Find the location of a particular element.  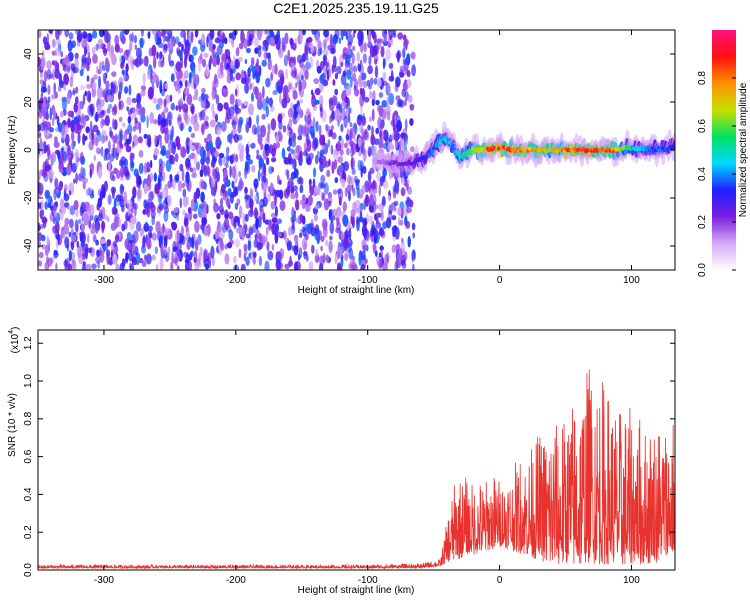

y-tick-label: 0.0 is located at coordinates (28, 570).